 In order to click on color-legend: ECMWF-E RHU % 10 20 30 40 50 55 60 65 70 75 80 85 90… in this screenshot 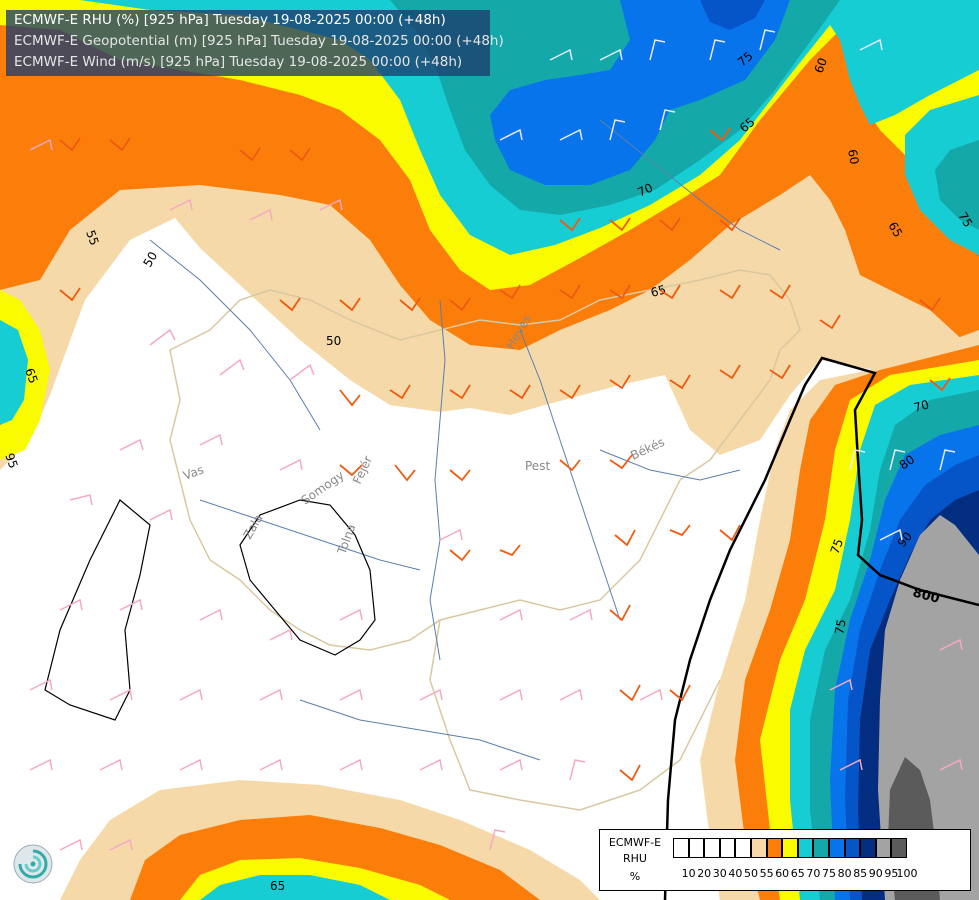, I will do `click(785, 860)`.